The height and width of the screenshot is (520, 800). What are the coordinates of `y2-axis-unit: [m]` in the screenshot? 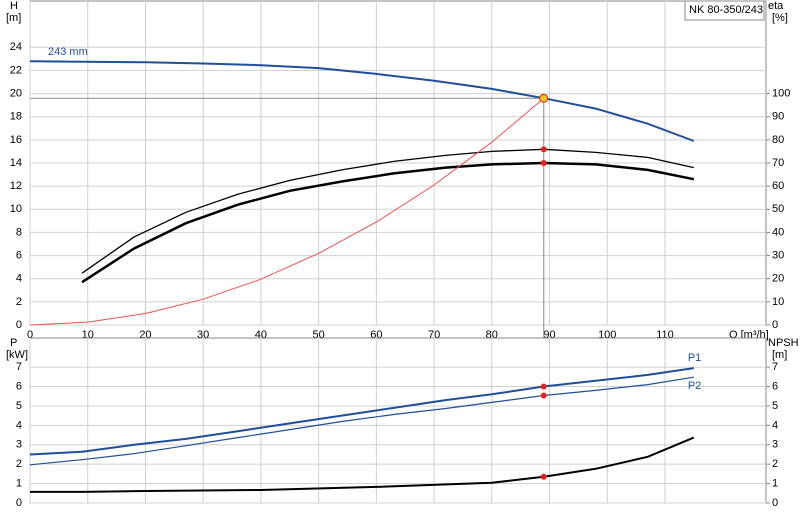 It's located at (779, 355).